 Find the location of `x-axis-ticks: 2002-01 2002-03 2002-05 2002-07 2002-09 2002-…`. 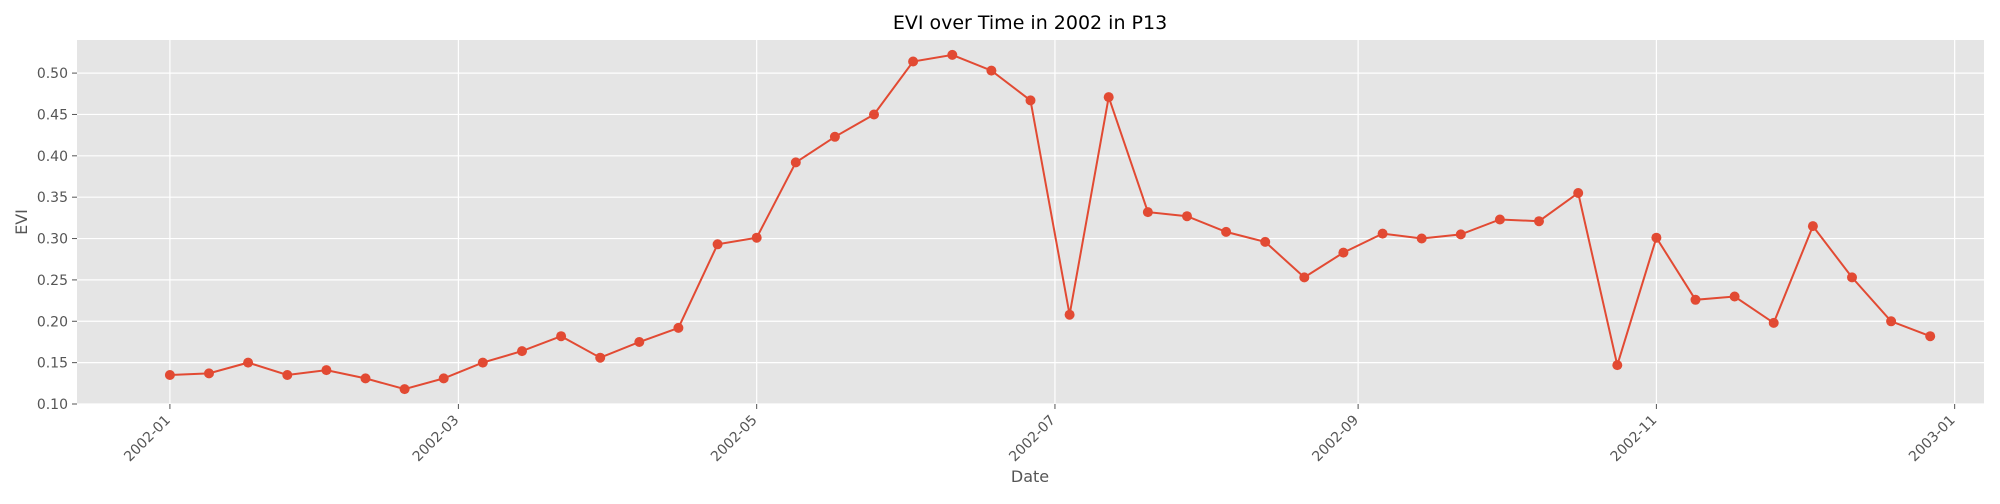

x-axis-ticks: 2002-01 2002-03 2002-05 2002-07 2002-09 2002-… is located at coordinates (1040, 434).